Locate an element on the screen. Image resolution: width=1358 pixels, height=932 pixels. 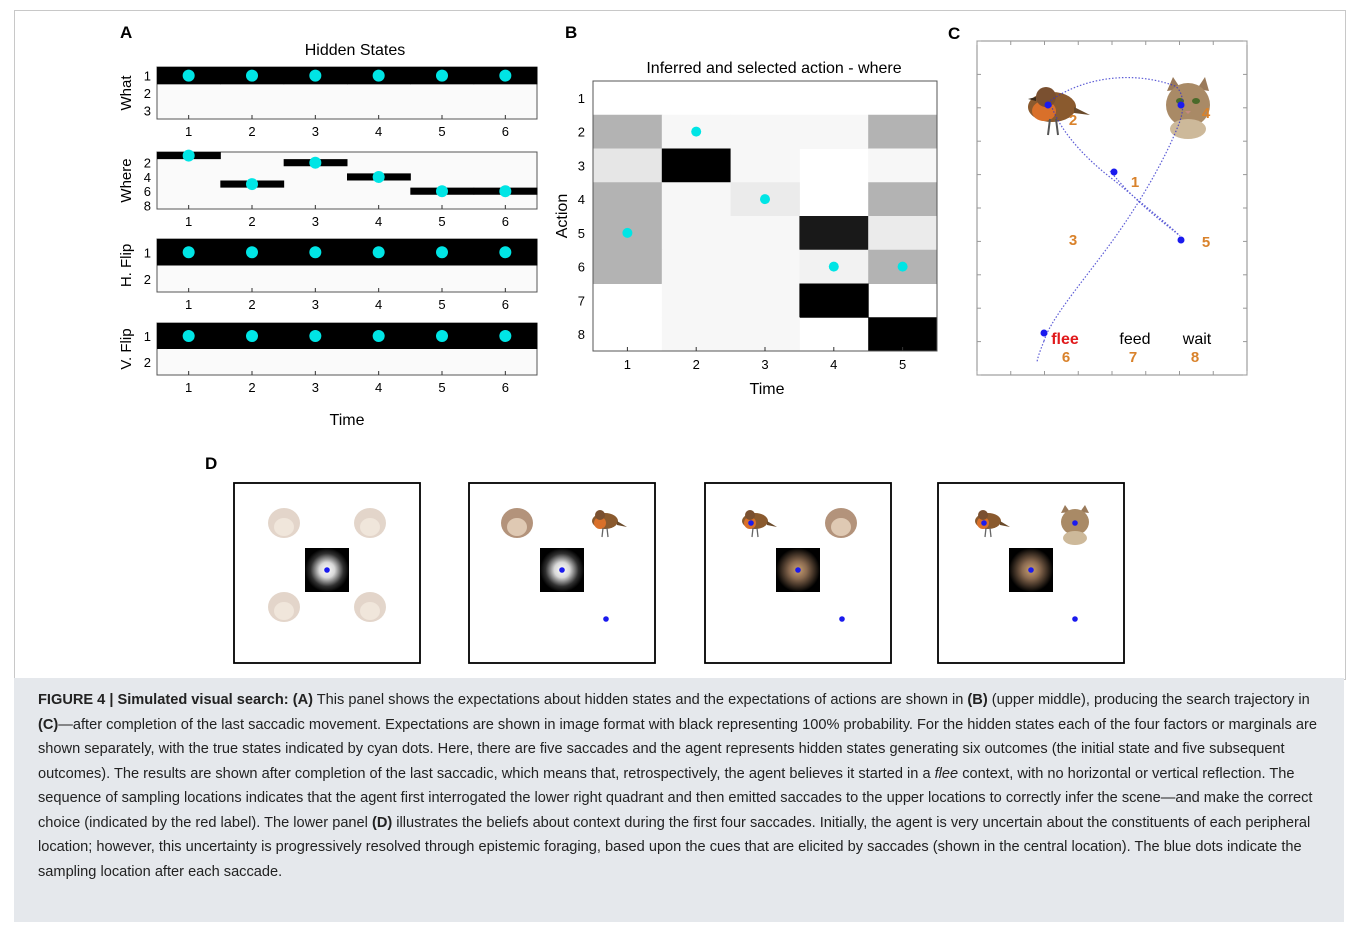
choice-label-flee: flee is located at coordinates (1065, 339).